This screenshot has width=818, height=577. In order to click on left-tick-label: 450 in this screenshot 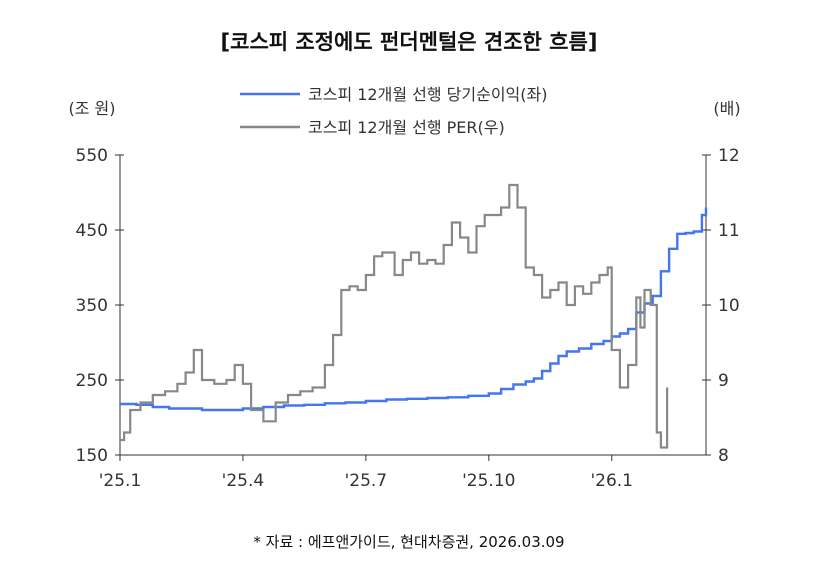, I will do `click(92, 231)`.